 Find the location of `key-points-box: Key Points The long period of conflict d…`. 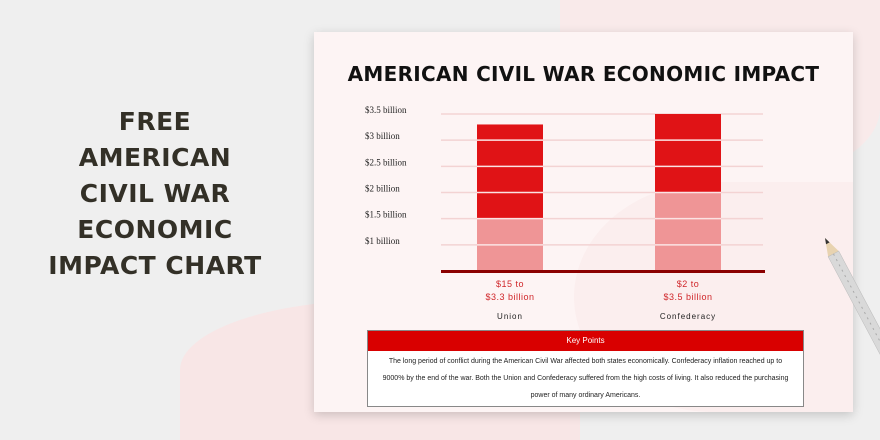

key-points-box: Key Points The long period of conflict d… is located at coordinates (585, 368).